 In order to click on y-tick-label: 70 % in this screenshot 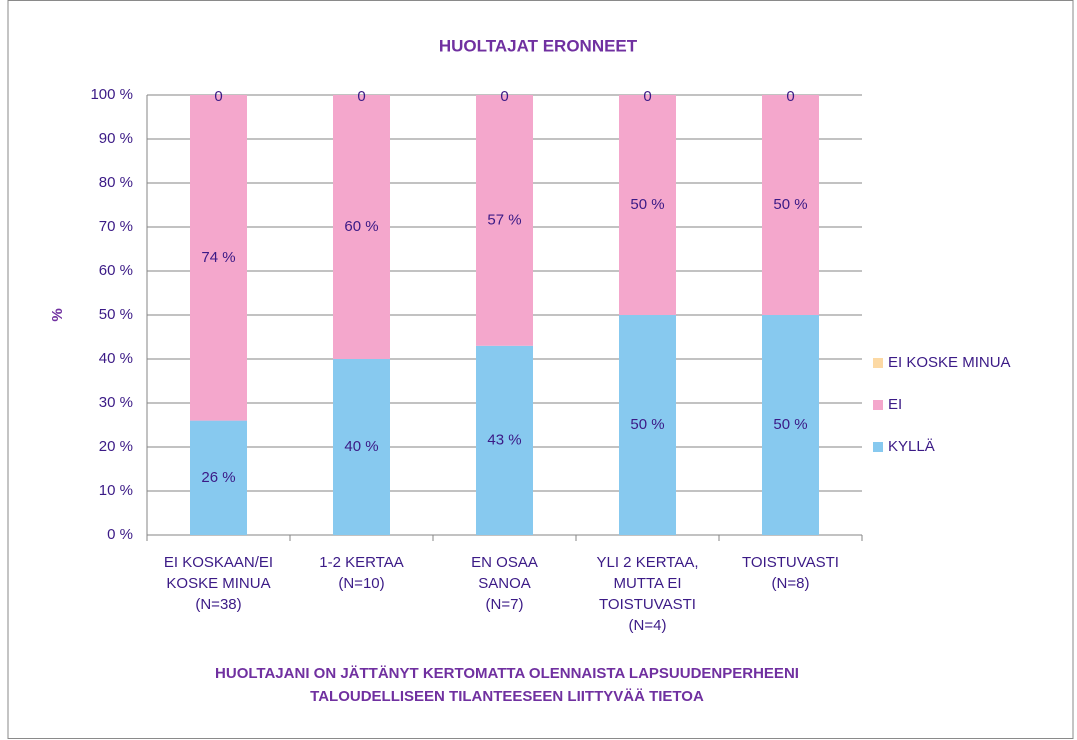, I will do `click(116, 226)`.